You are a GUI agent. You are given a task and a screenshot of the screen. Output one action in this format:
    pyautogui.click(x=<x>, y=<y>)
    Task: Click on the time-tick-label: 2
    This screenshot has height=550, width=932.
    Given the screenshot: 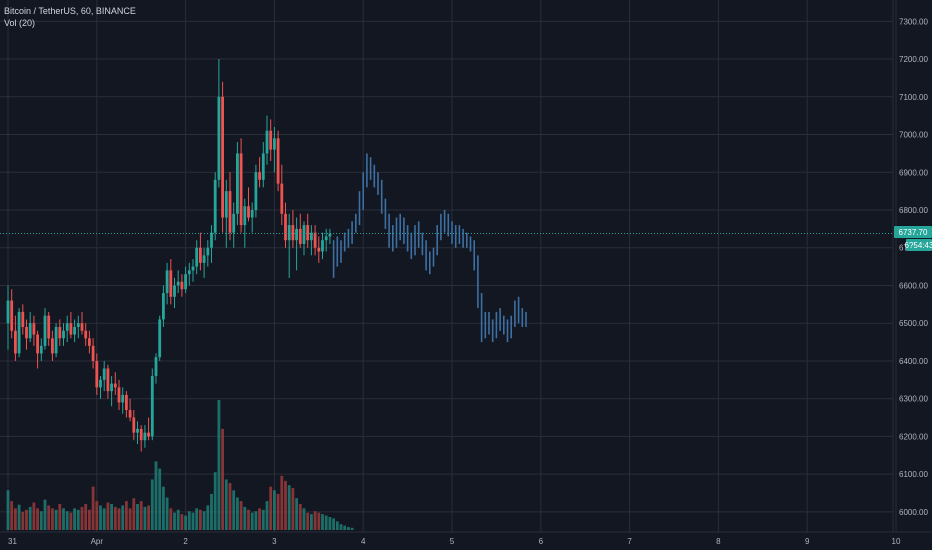 What is the action you would take?
    pyautogui.click(x=185, y=541)
    